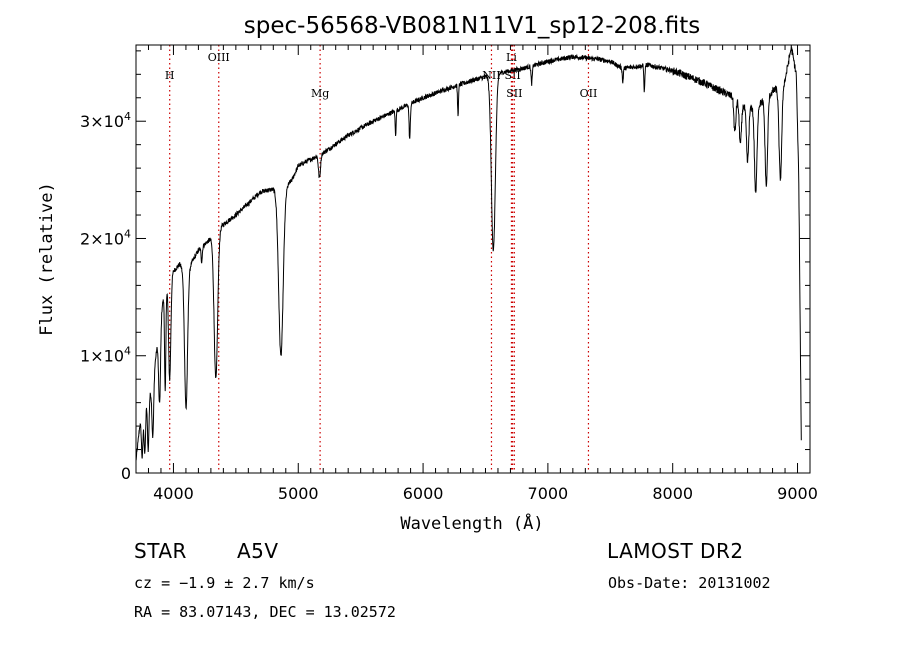 The width and height of the screenshot is (900, 650). Describe the element at coordinates (675, 551) in the screenshot. I see `survey-name: LAMOST DR2` at that location.